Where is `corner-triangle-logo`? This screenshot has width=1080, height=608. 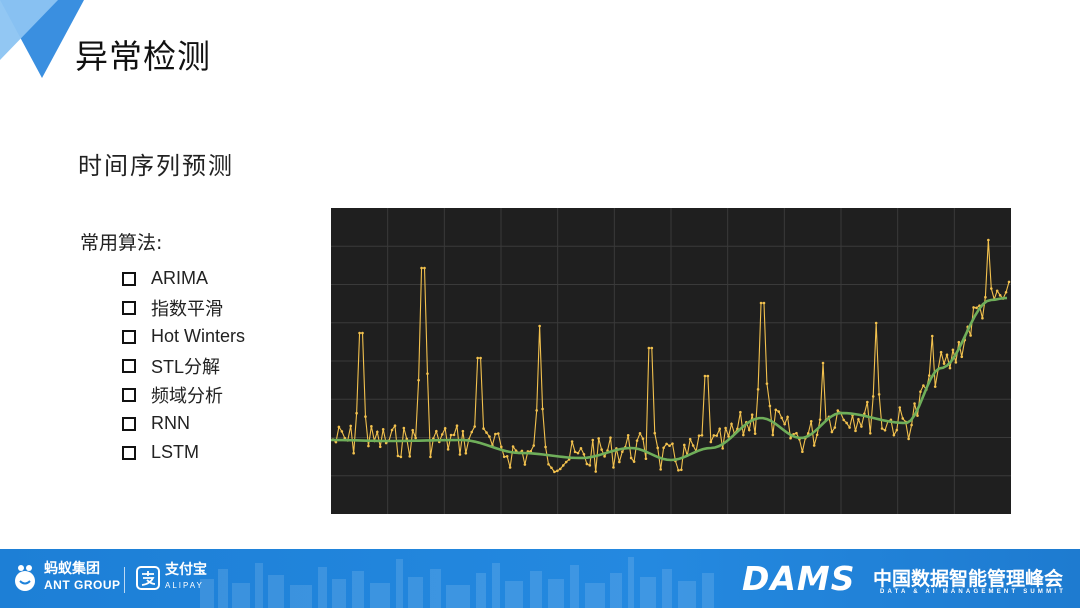 corner-triangle-logo is located at coordinates (42, 39).